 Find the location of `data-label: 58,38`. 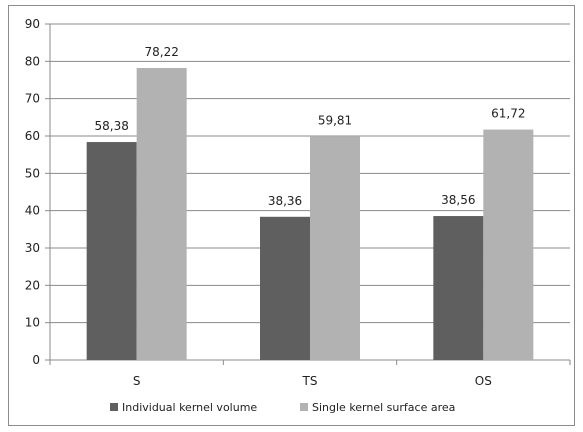

data-label: 58,38 is located at coordinates (111, 126).